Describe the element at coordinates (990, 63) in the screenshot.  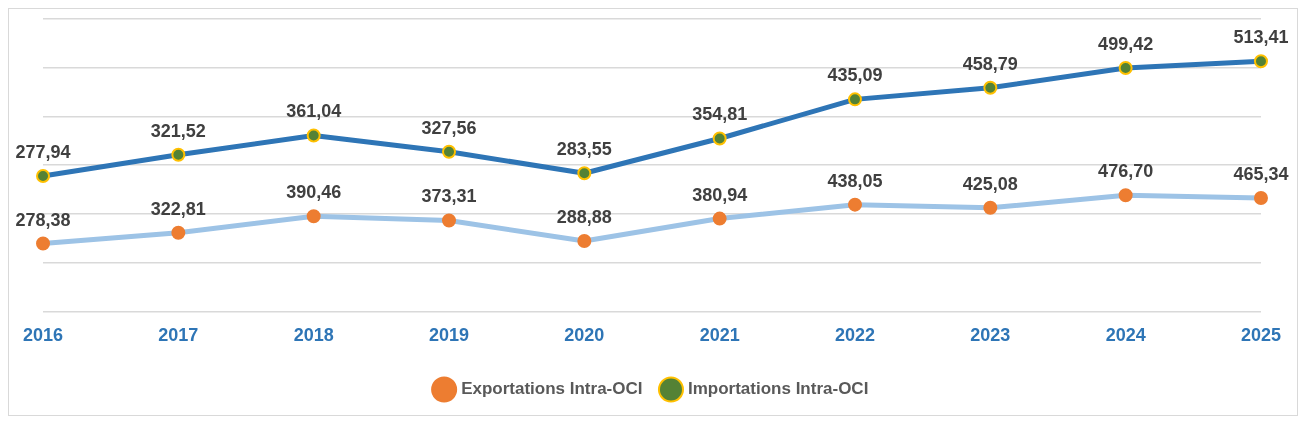
I see `data-label: 458,79` at that location.